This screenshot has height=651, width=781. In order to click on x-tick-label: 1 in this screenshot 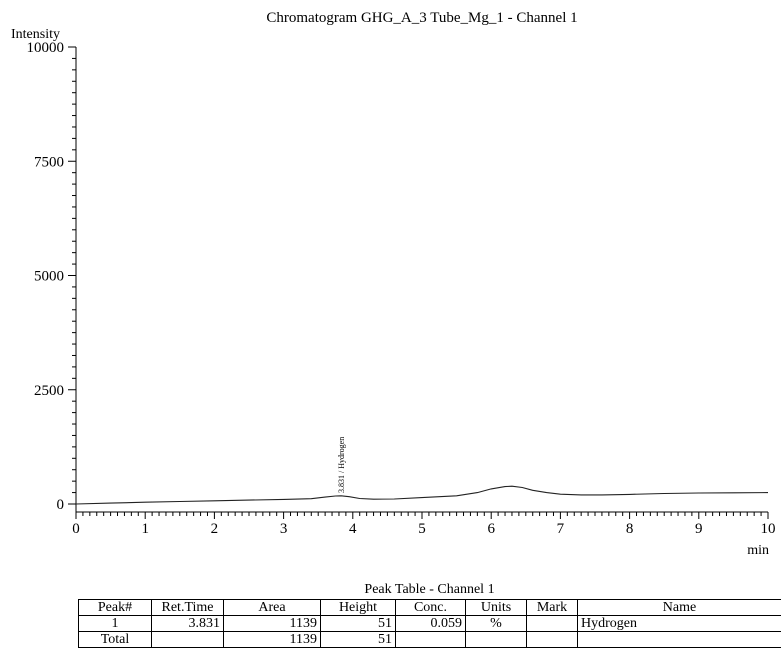, I will do `click(145, 529)`.